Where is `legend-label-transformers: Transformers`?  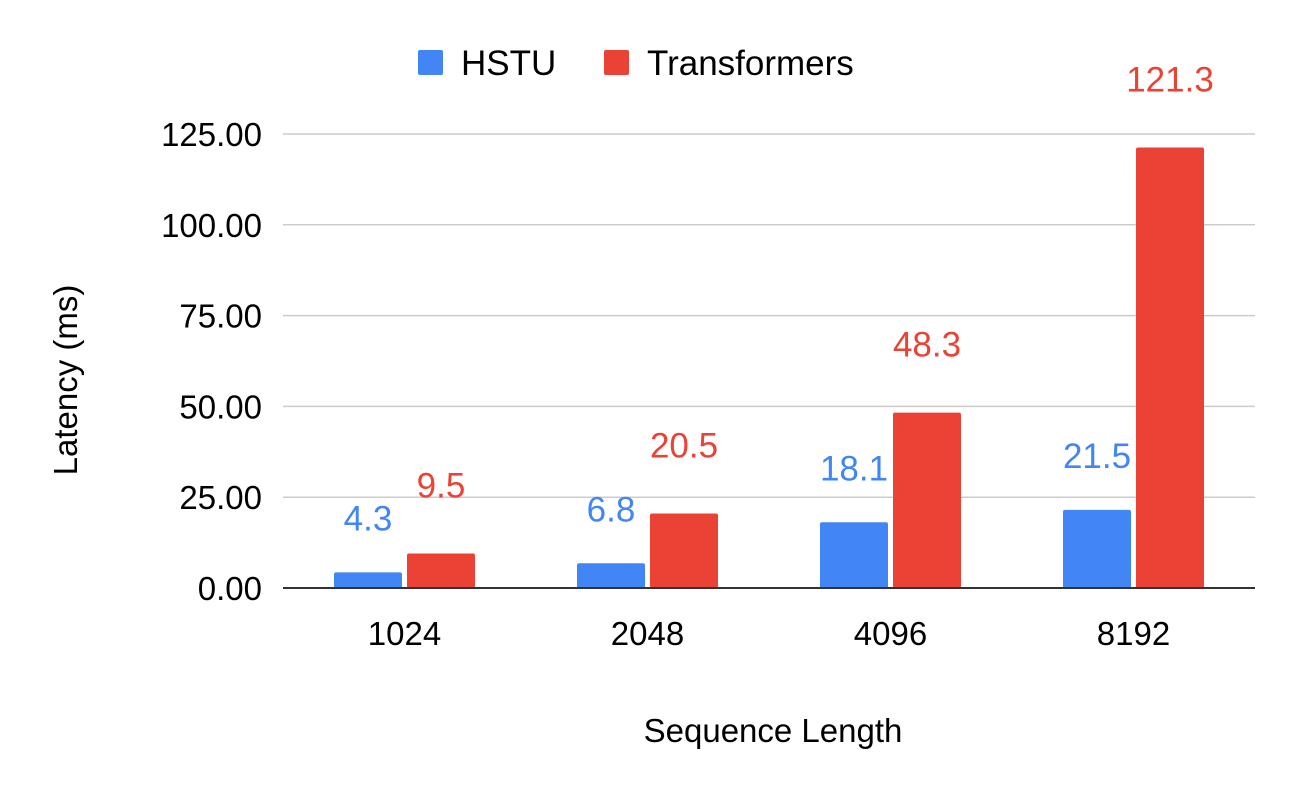 legend-label-transformers: Transformers is located at coordinates (750, 63).